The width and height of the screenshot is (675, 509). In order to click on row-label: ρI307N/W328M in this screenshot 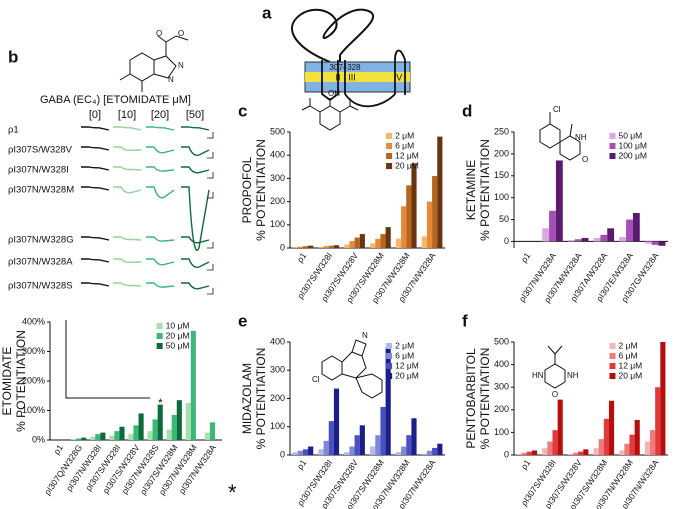, I will do `click(41, 190)`.